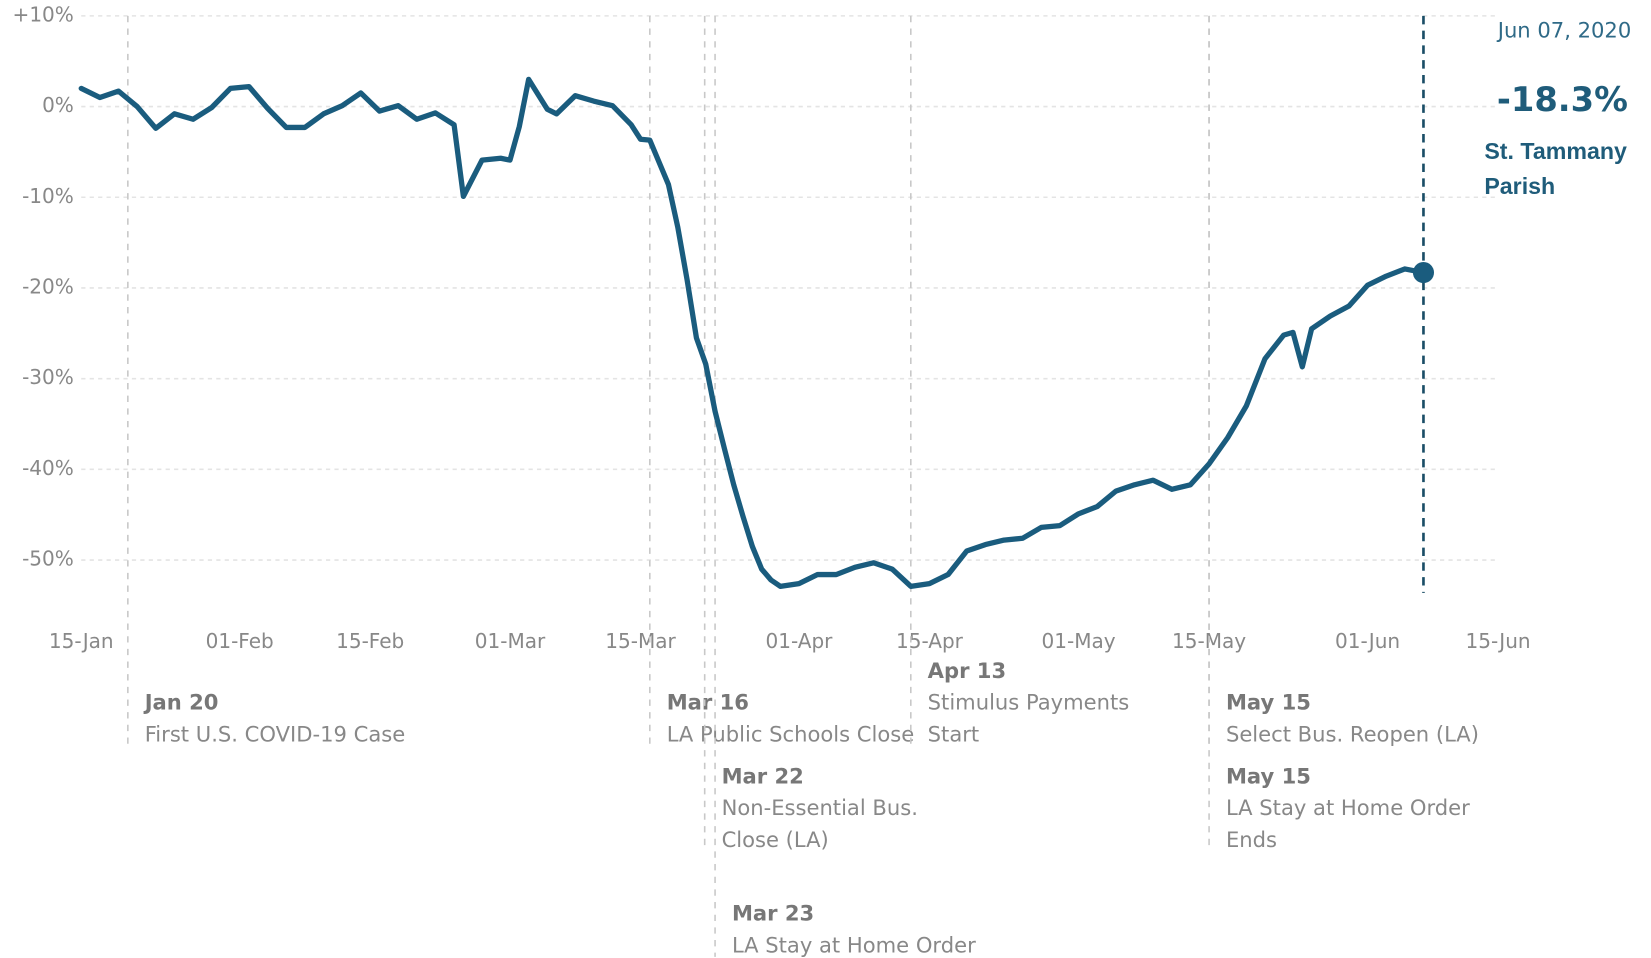 This screenshot has height=958, width=1651. What do you see at coordinates (763, 776) in the screenshot?
I see `event-date: Mar 22` at bounding box center [763, 776].